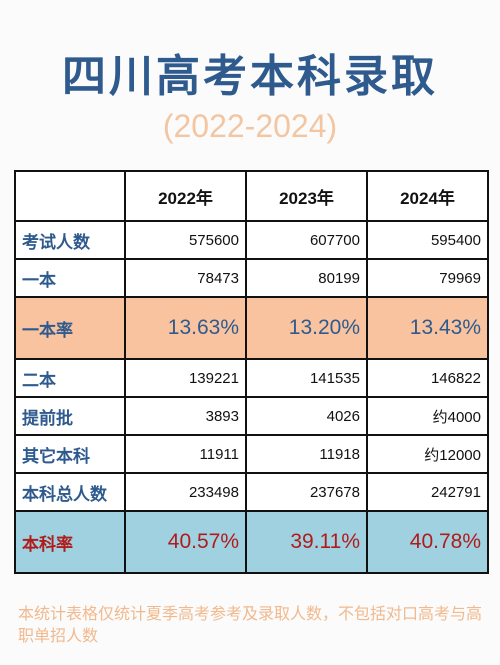 The width and height of the screenshot is (500, 665). I want to click on table-row: 考试人数 575600 607700 595400, so click(251, 240).